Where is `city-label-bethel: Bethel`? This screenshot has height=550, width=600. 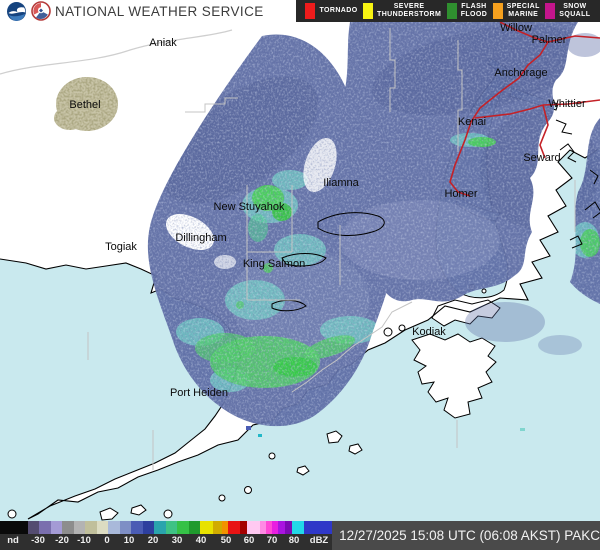 city-label-bethel: Bethel is located at coordinates (84, 105).